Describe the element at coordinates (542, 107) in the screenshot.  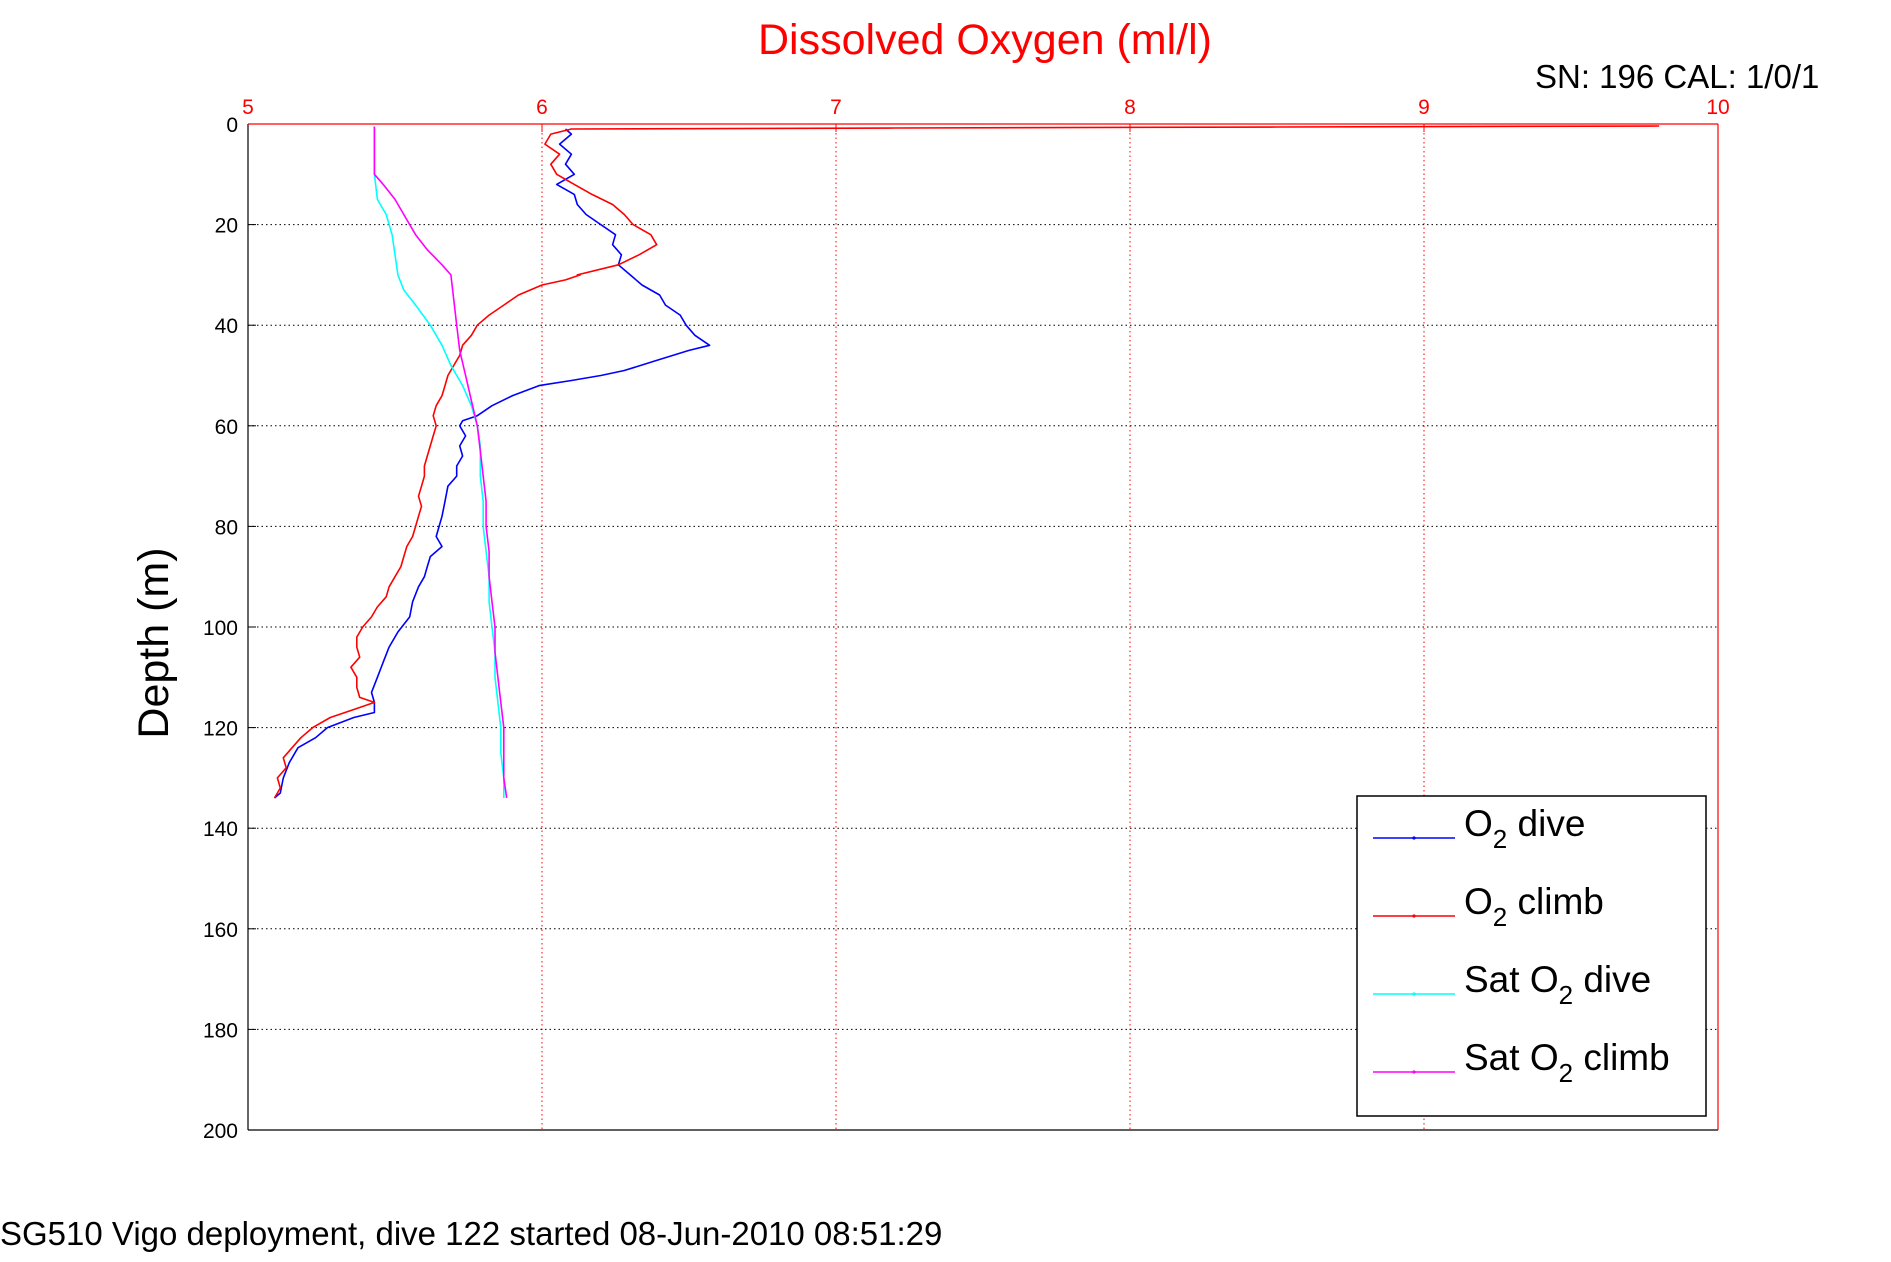
I see `x-tick-label: 6` at that location.